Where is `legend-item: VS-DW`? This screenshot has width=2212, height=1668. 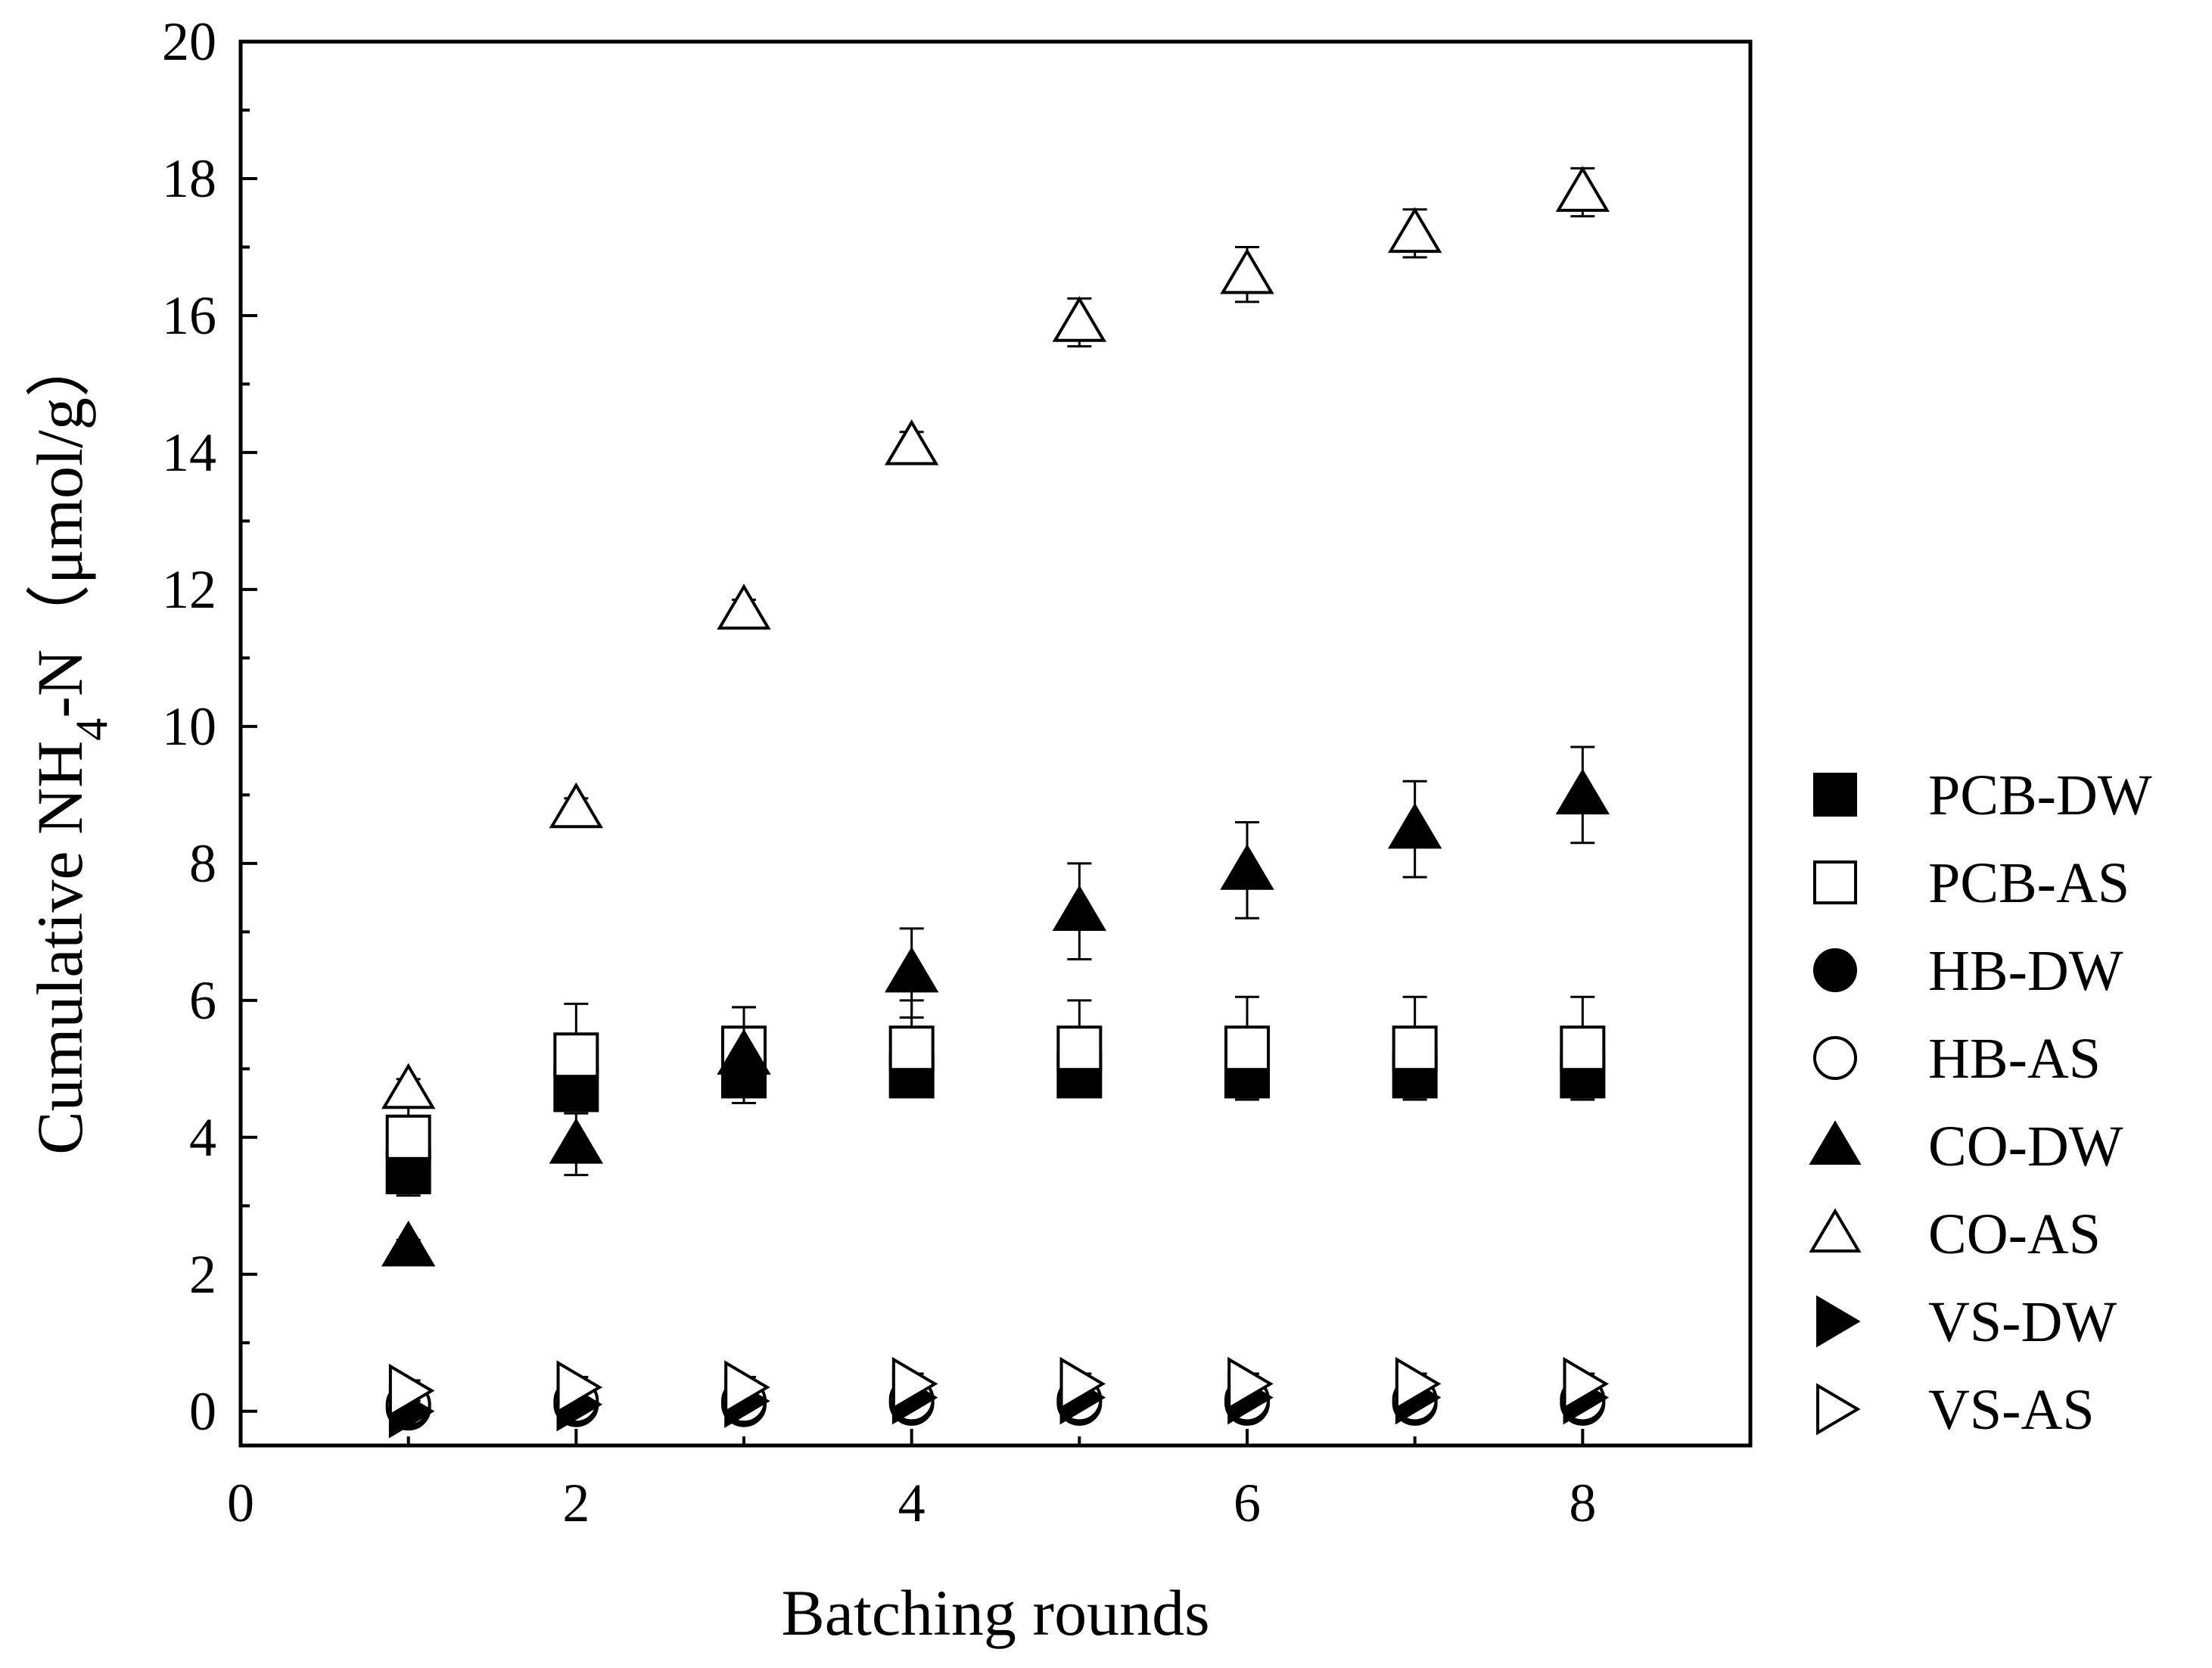 legend-item: VS-DW is located at coordinates (1967, 1322).